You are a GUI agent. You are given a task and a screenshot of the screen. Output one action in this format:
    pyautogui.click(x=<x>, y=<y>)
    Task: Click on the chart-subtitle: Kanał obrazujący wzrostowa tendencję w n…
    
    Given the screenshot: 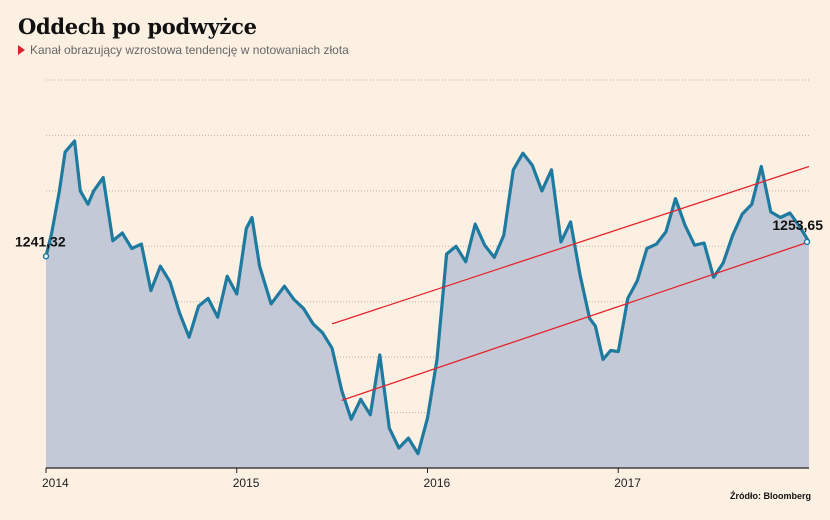 What is the action you would take?
    pyautogui.click(x=183, y=50)
    